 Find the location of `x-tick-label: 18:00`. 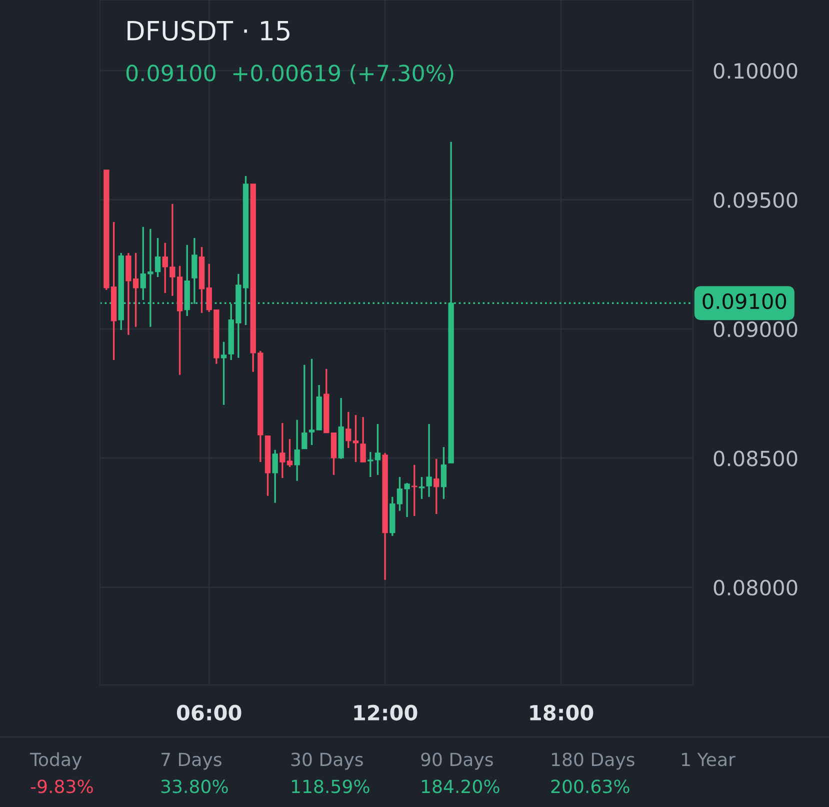

x-tick-label: 18:00 is located at coordinates (562, 712).